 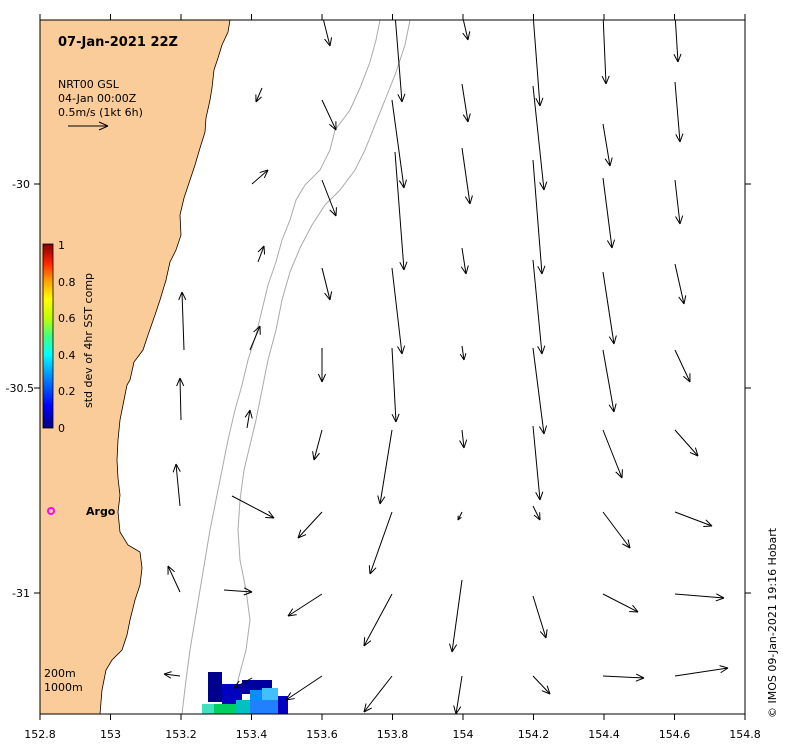 I want to click on y-tick-label: -31, so click(x=21, y=593).